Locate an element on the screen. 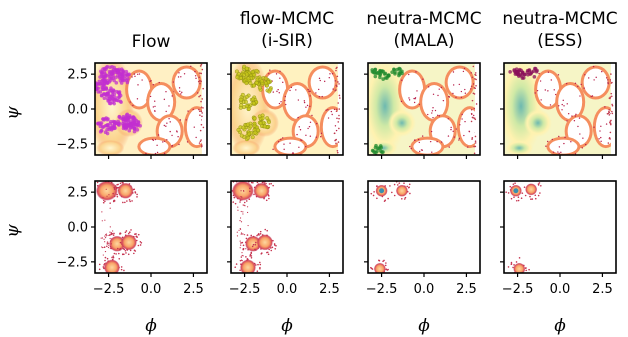  panel-title-line: neutra-MCMC is located at coordinates (423, 19).